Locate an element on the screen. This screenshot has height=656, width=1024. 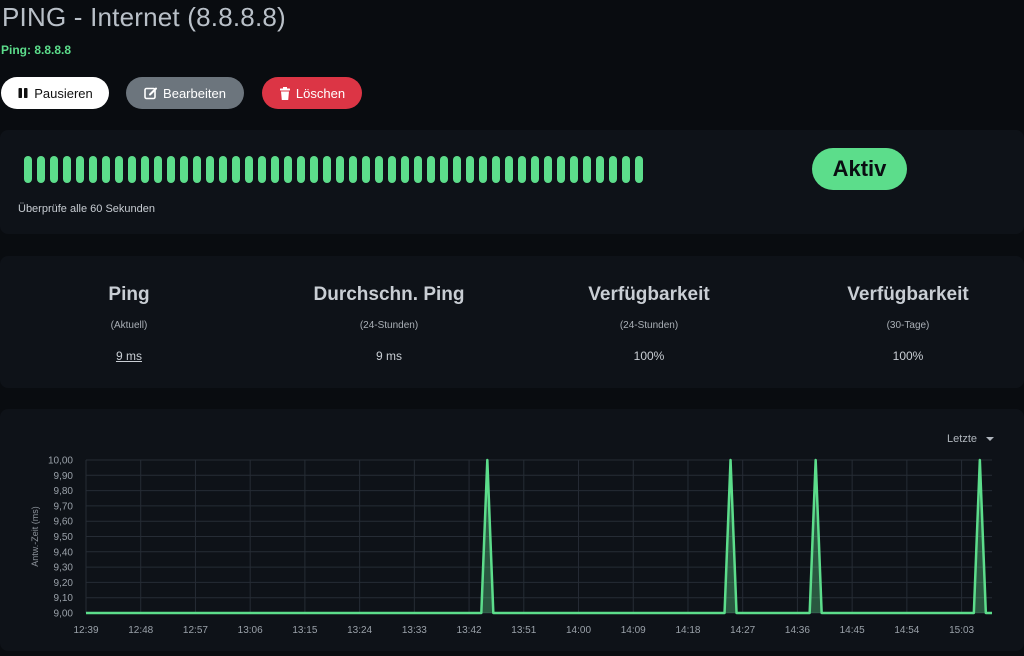
stat-subtitle: (30-Tage) is located at coordinates (903, 325).